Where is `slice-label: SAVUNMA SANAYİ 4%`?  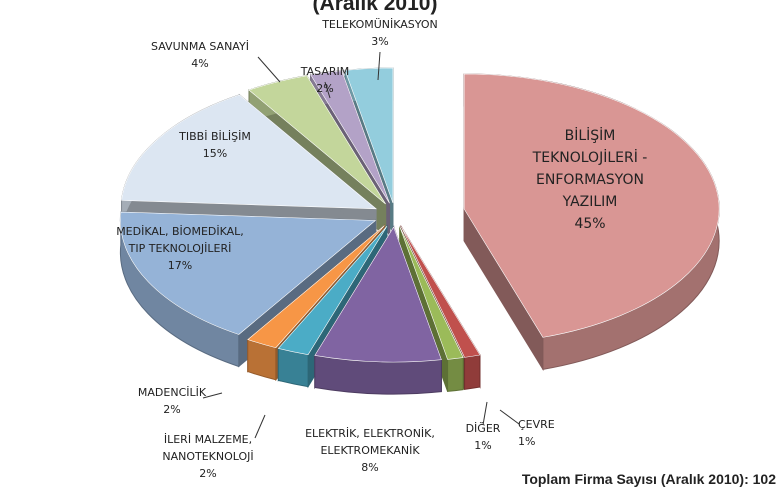
slice-label: SAVUNMA SANAYİ 4% is located at coordinates (200, 55).